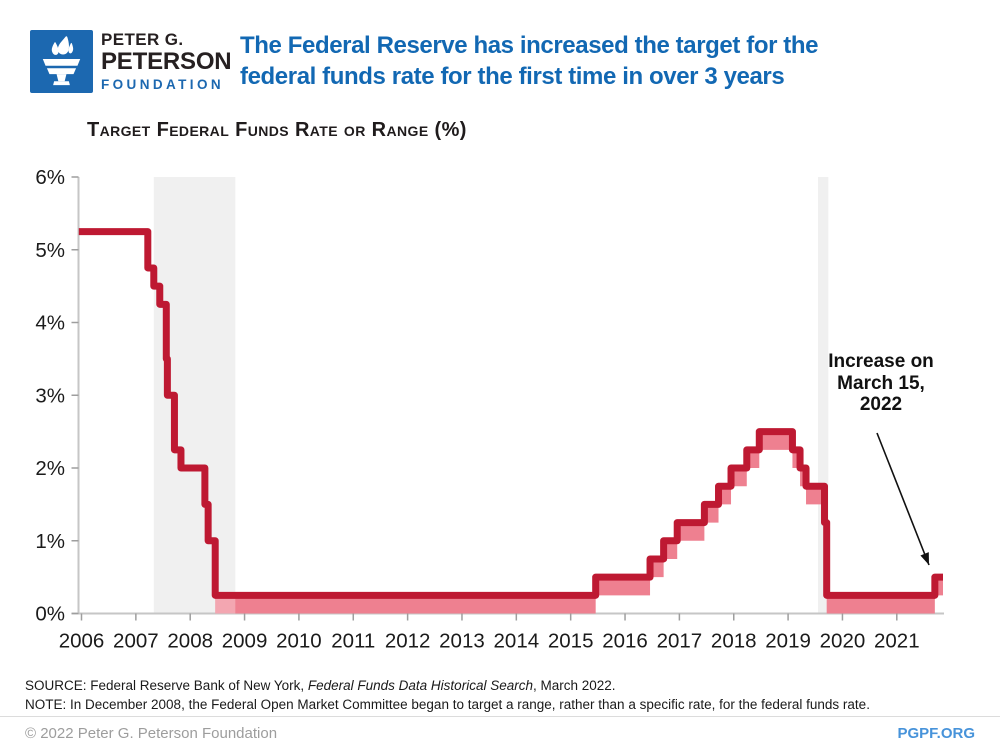  I want to click on annotation-arrowhead, so click(924, 558).